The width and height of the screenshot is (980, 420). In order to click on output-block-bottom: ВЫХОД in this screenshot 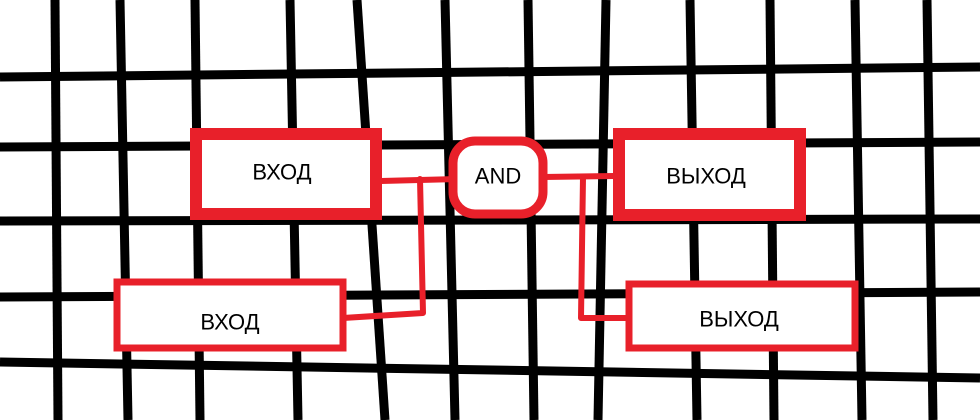, I will do `click(742, 316)`.